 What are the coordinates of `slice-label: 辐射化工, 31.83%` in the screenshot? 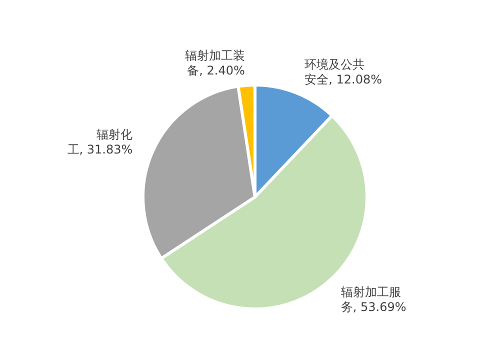 It's located at (100, 141).